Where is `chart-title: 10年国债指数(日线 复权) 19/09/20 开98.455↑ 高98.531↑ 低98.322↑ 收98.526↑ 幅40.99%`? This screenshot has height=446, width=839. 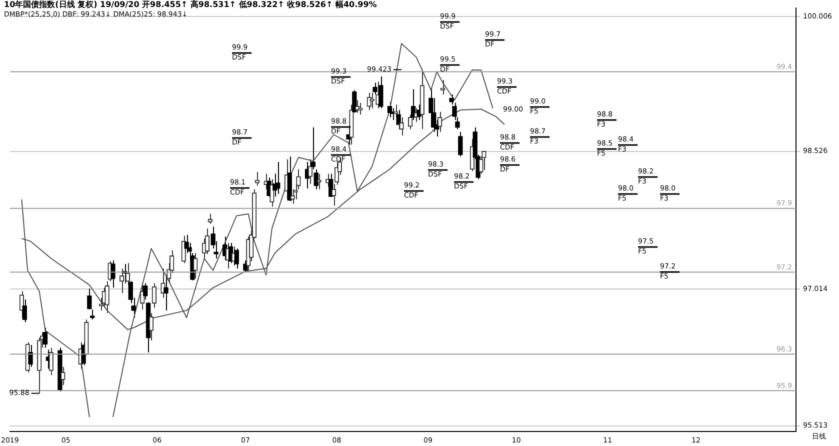 chart-title: 10年国债指数(日线 复权) 19/09/20 开98.455↑ 高98.531↑ 低98.322↑ 收98.526↑ 幅40.99% is located at coordinates (190, 5).